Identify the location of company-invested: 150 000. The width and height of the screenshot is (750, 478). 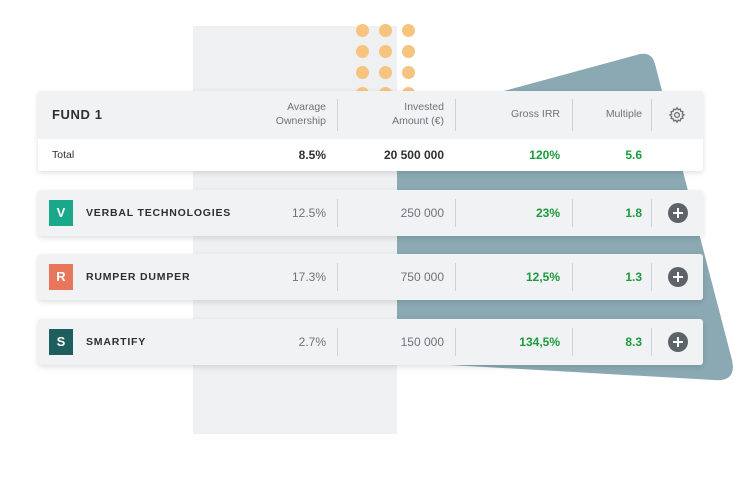
(422, 342).